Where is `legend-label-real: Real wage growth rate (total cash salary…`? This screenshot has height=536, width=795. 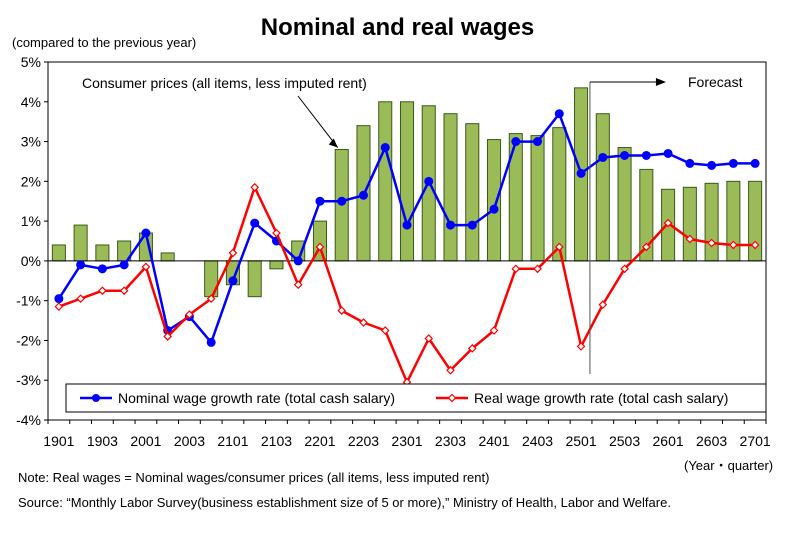 legend-label-real: Real wage growth rate (total cash salary… is located at coordinates (601, 398).